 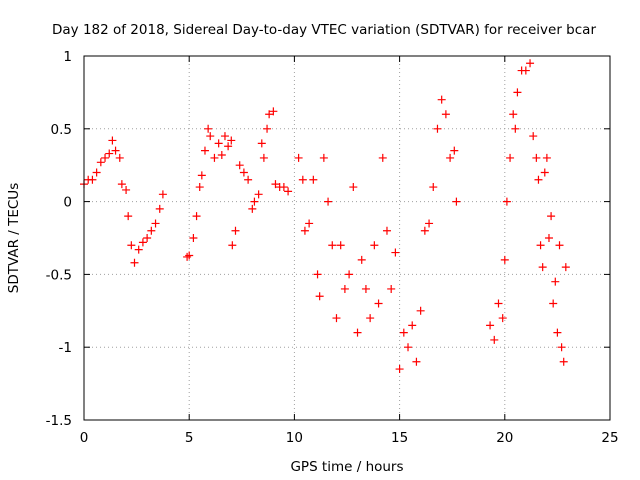 What do you see at coordinates (59, 275) in the screenshot?
I see `y-tick-label: -0.5` at bounding box center [59, 275].